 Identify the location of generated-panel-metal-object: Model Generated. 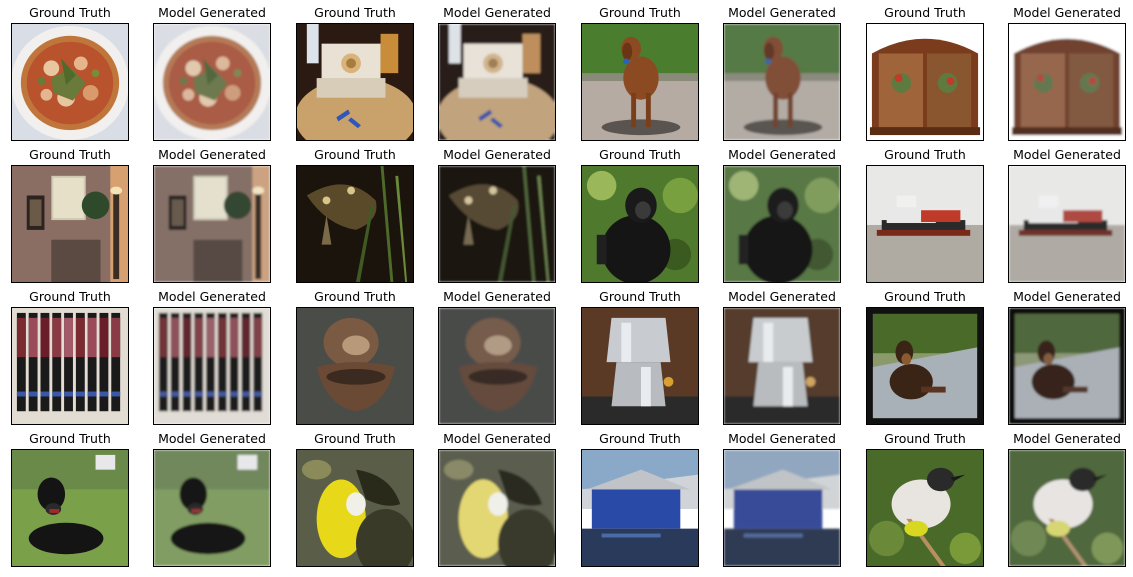
(497, 357).